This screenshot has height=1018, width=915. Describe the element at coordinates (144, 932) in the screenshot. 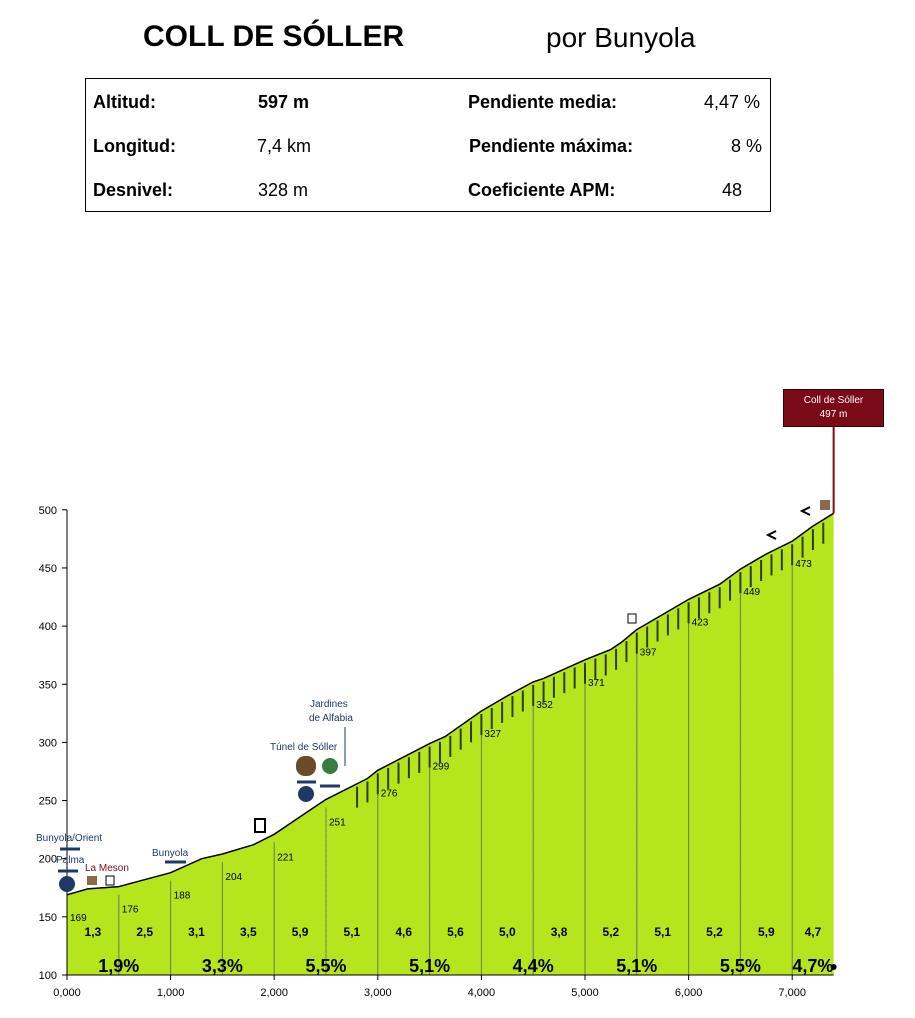

I see `half-km-gradient-label: 2,5` at that location.